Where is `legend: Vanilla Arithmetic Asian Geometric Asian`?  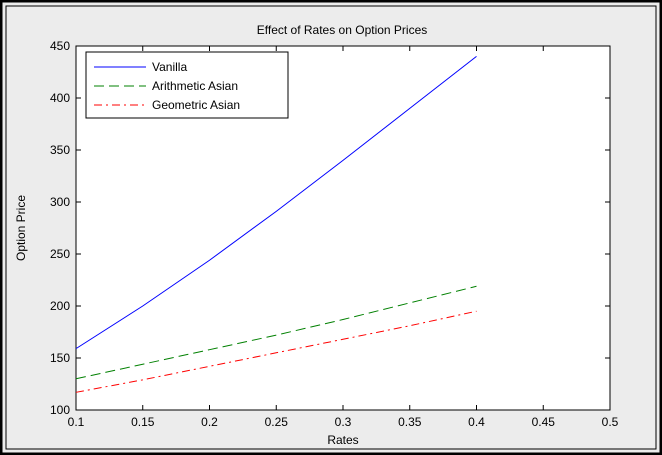
legend: Vanilla Arithmetic Asian Geometric Asian is located at coordinates (187, 85).